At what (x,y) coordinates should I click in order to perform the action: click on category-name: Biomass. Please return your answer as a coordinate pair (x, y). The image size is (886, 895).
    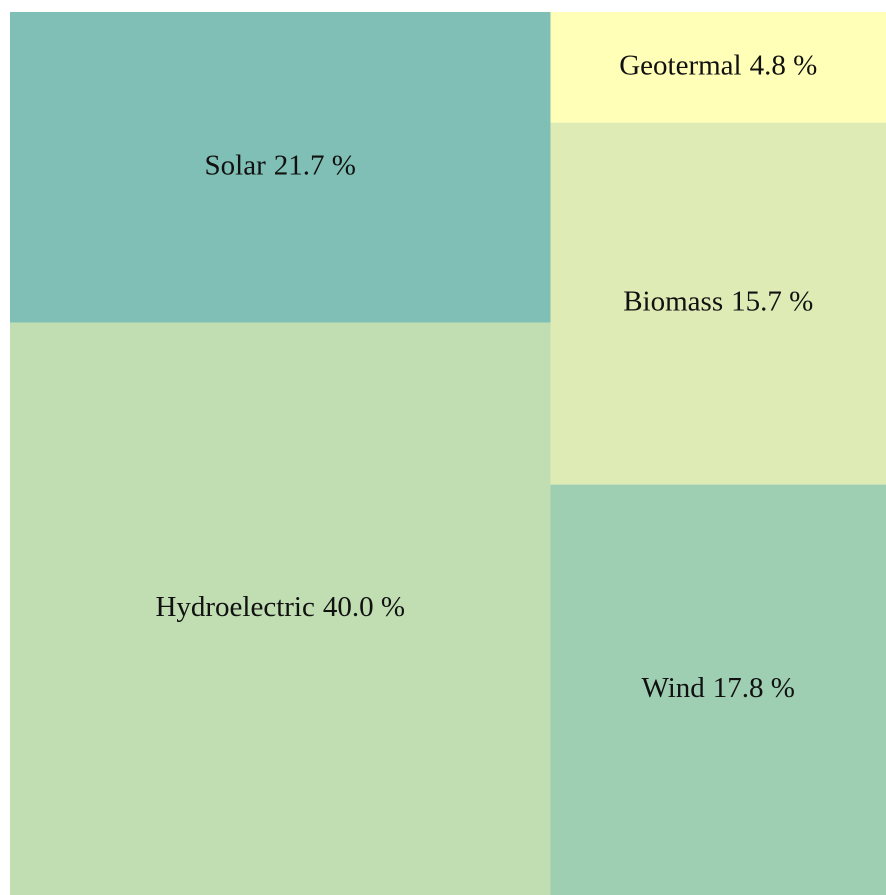
    Looking at the image, I should click on (673, 301).